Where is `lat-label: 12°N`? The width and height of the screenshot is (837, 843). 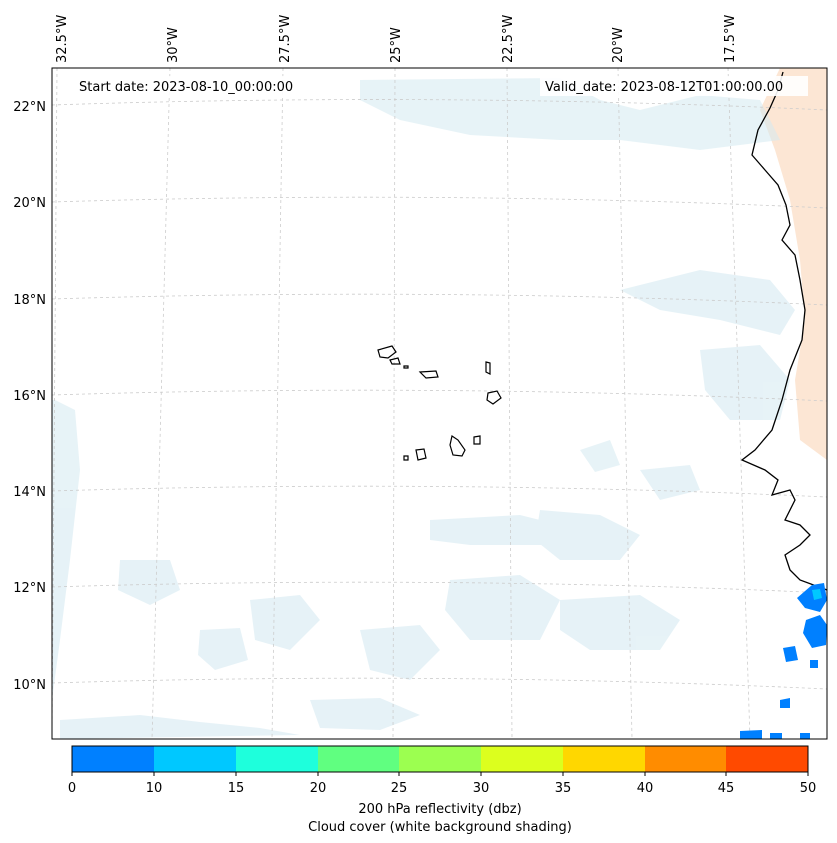
lat-label: 12°N is located at coordinates (29, 588).